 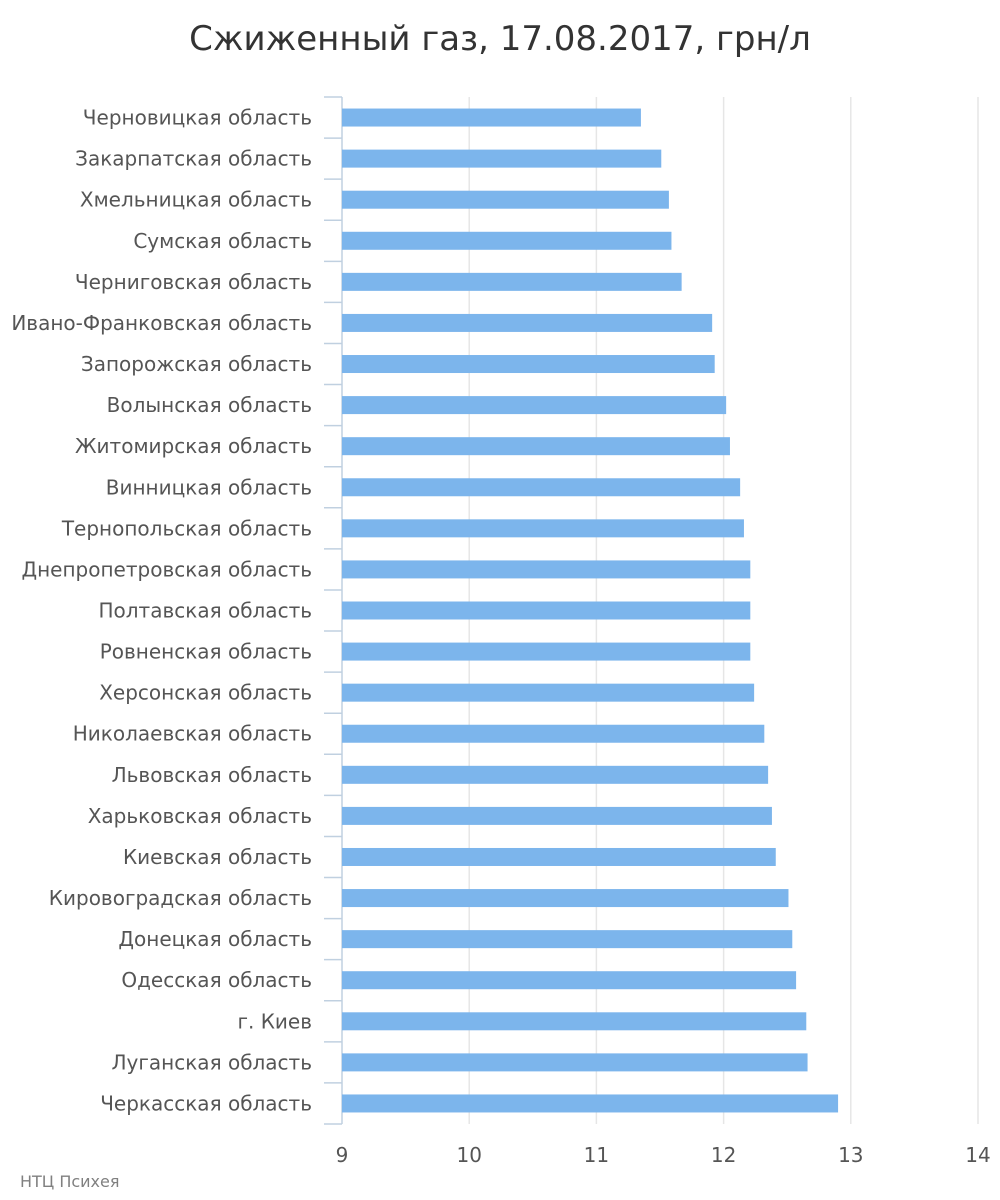 I want to click on category-label: г. Киев, so click(x=274, y=1021).